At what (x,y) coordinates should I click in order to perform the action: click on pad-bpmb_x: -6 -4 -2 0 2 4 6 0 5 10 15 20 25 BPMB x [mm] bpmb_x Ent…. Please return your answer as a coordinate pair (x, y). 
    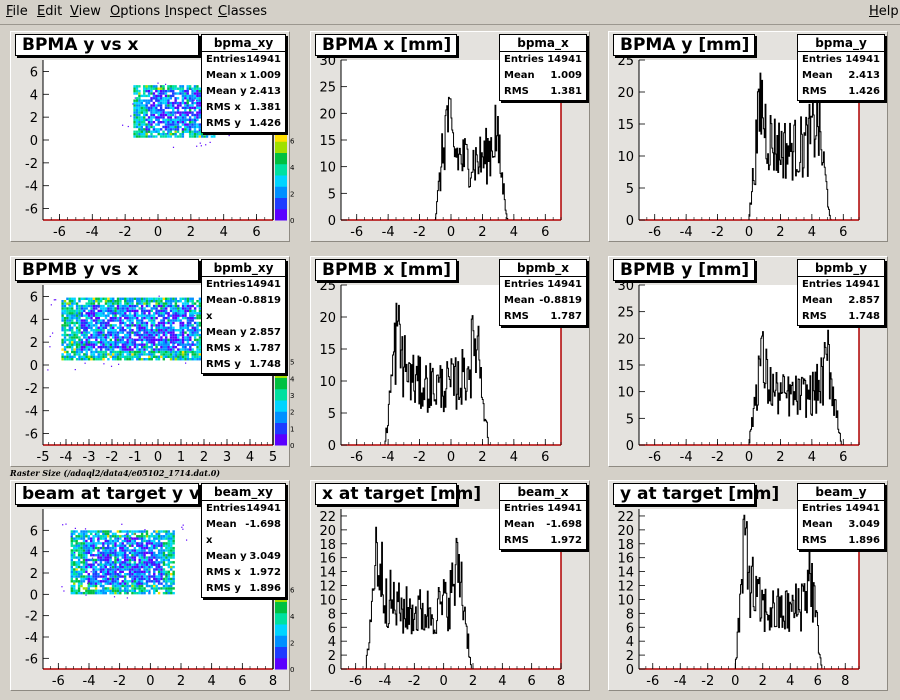
    Looking at the image, I should click on (450, 361).